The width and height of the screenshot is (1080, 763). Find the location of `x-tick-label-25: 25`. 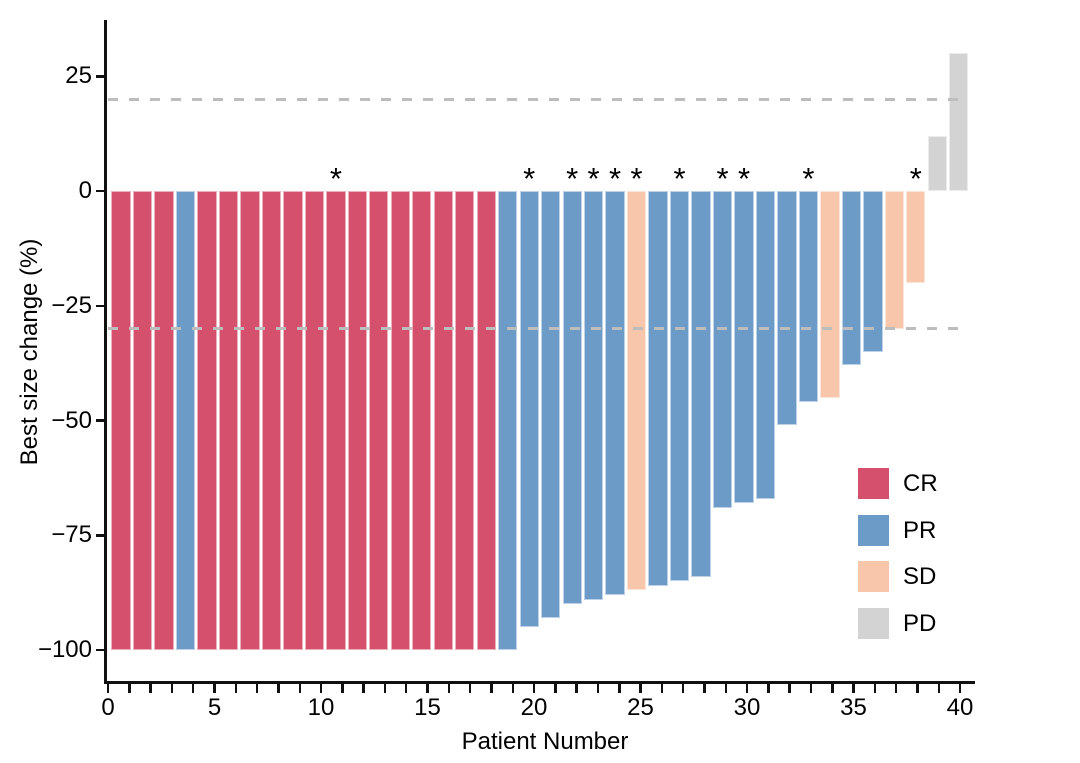

x-tick-label-25: 25 is located at coordinates (640, 707).